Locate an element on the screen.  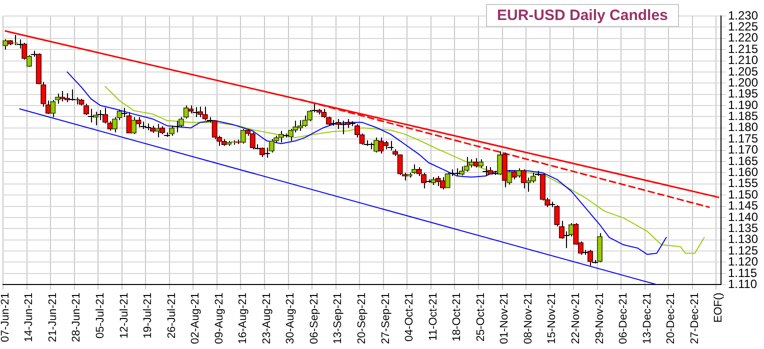
x-tick-label: 05-Jul-21 is located at coordinates (100, 315).